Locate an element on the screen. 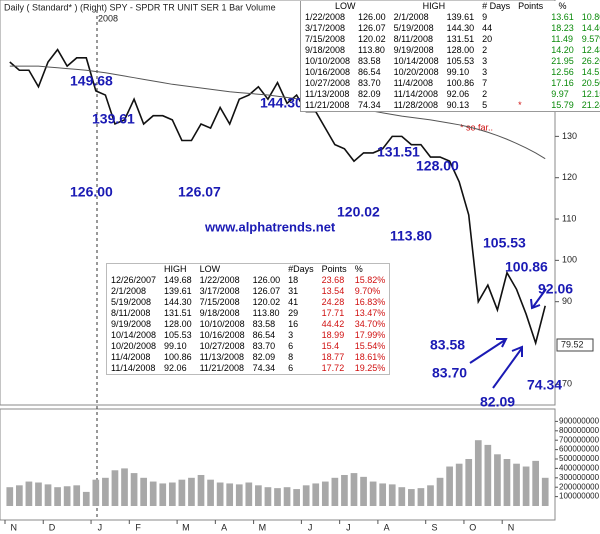  x-tick-label: N is located at coordinates (511, 527).